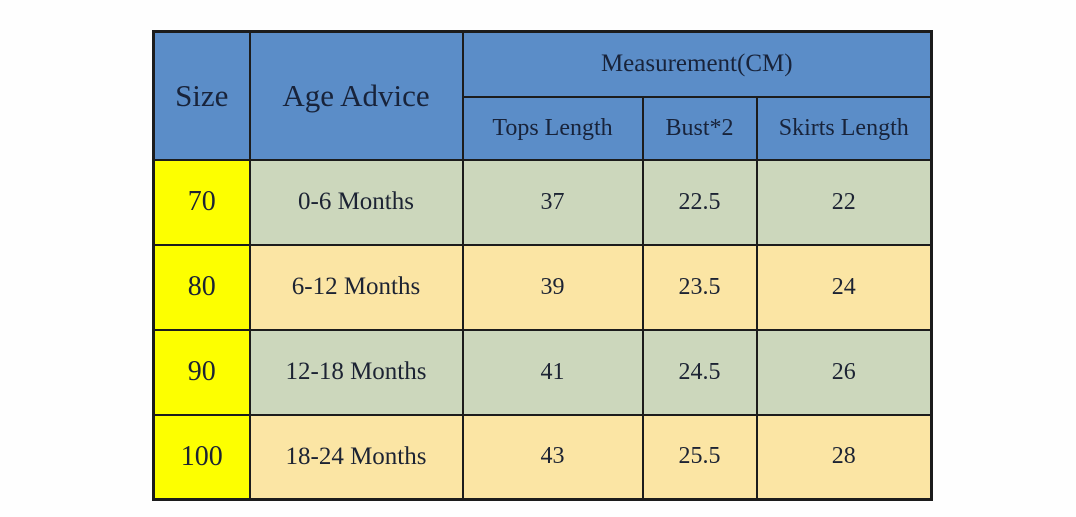 This screenshot has width=1076, height=517. Describe the element at coordinates (699, 128) in the screenshot. I see `column-header-bust: Bust*2` at that location.